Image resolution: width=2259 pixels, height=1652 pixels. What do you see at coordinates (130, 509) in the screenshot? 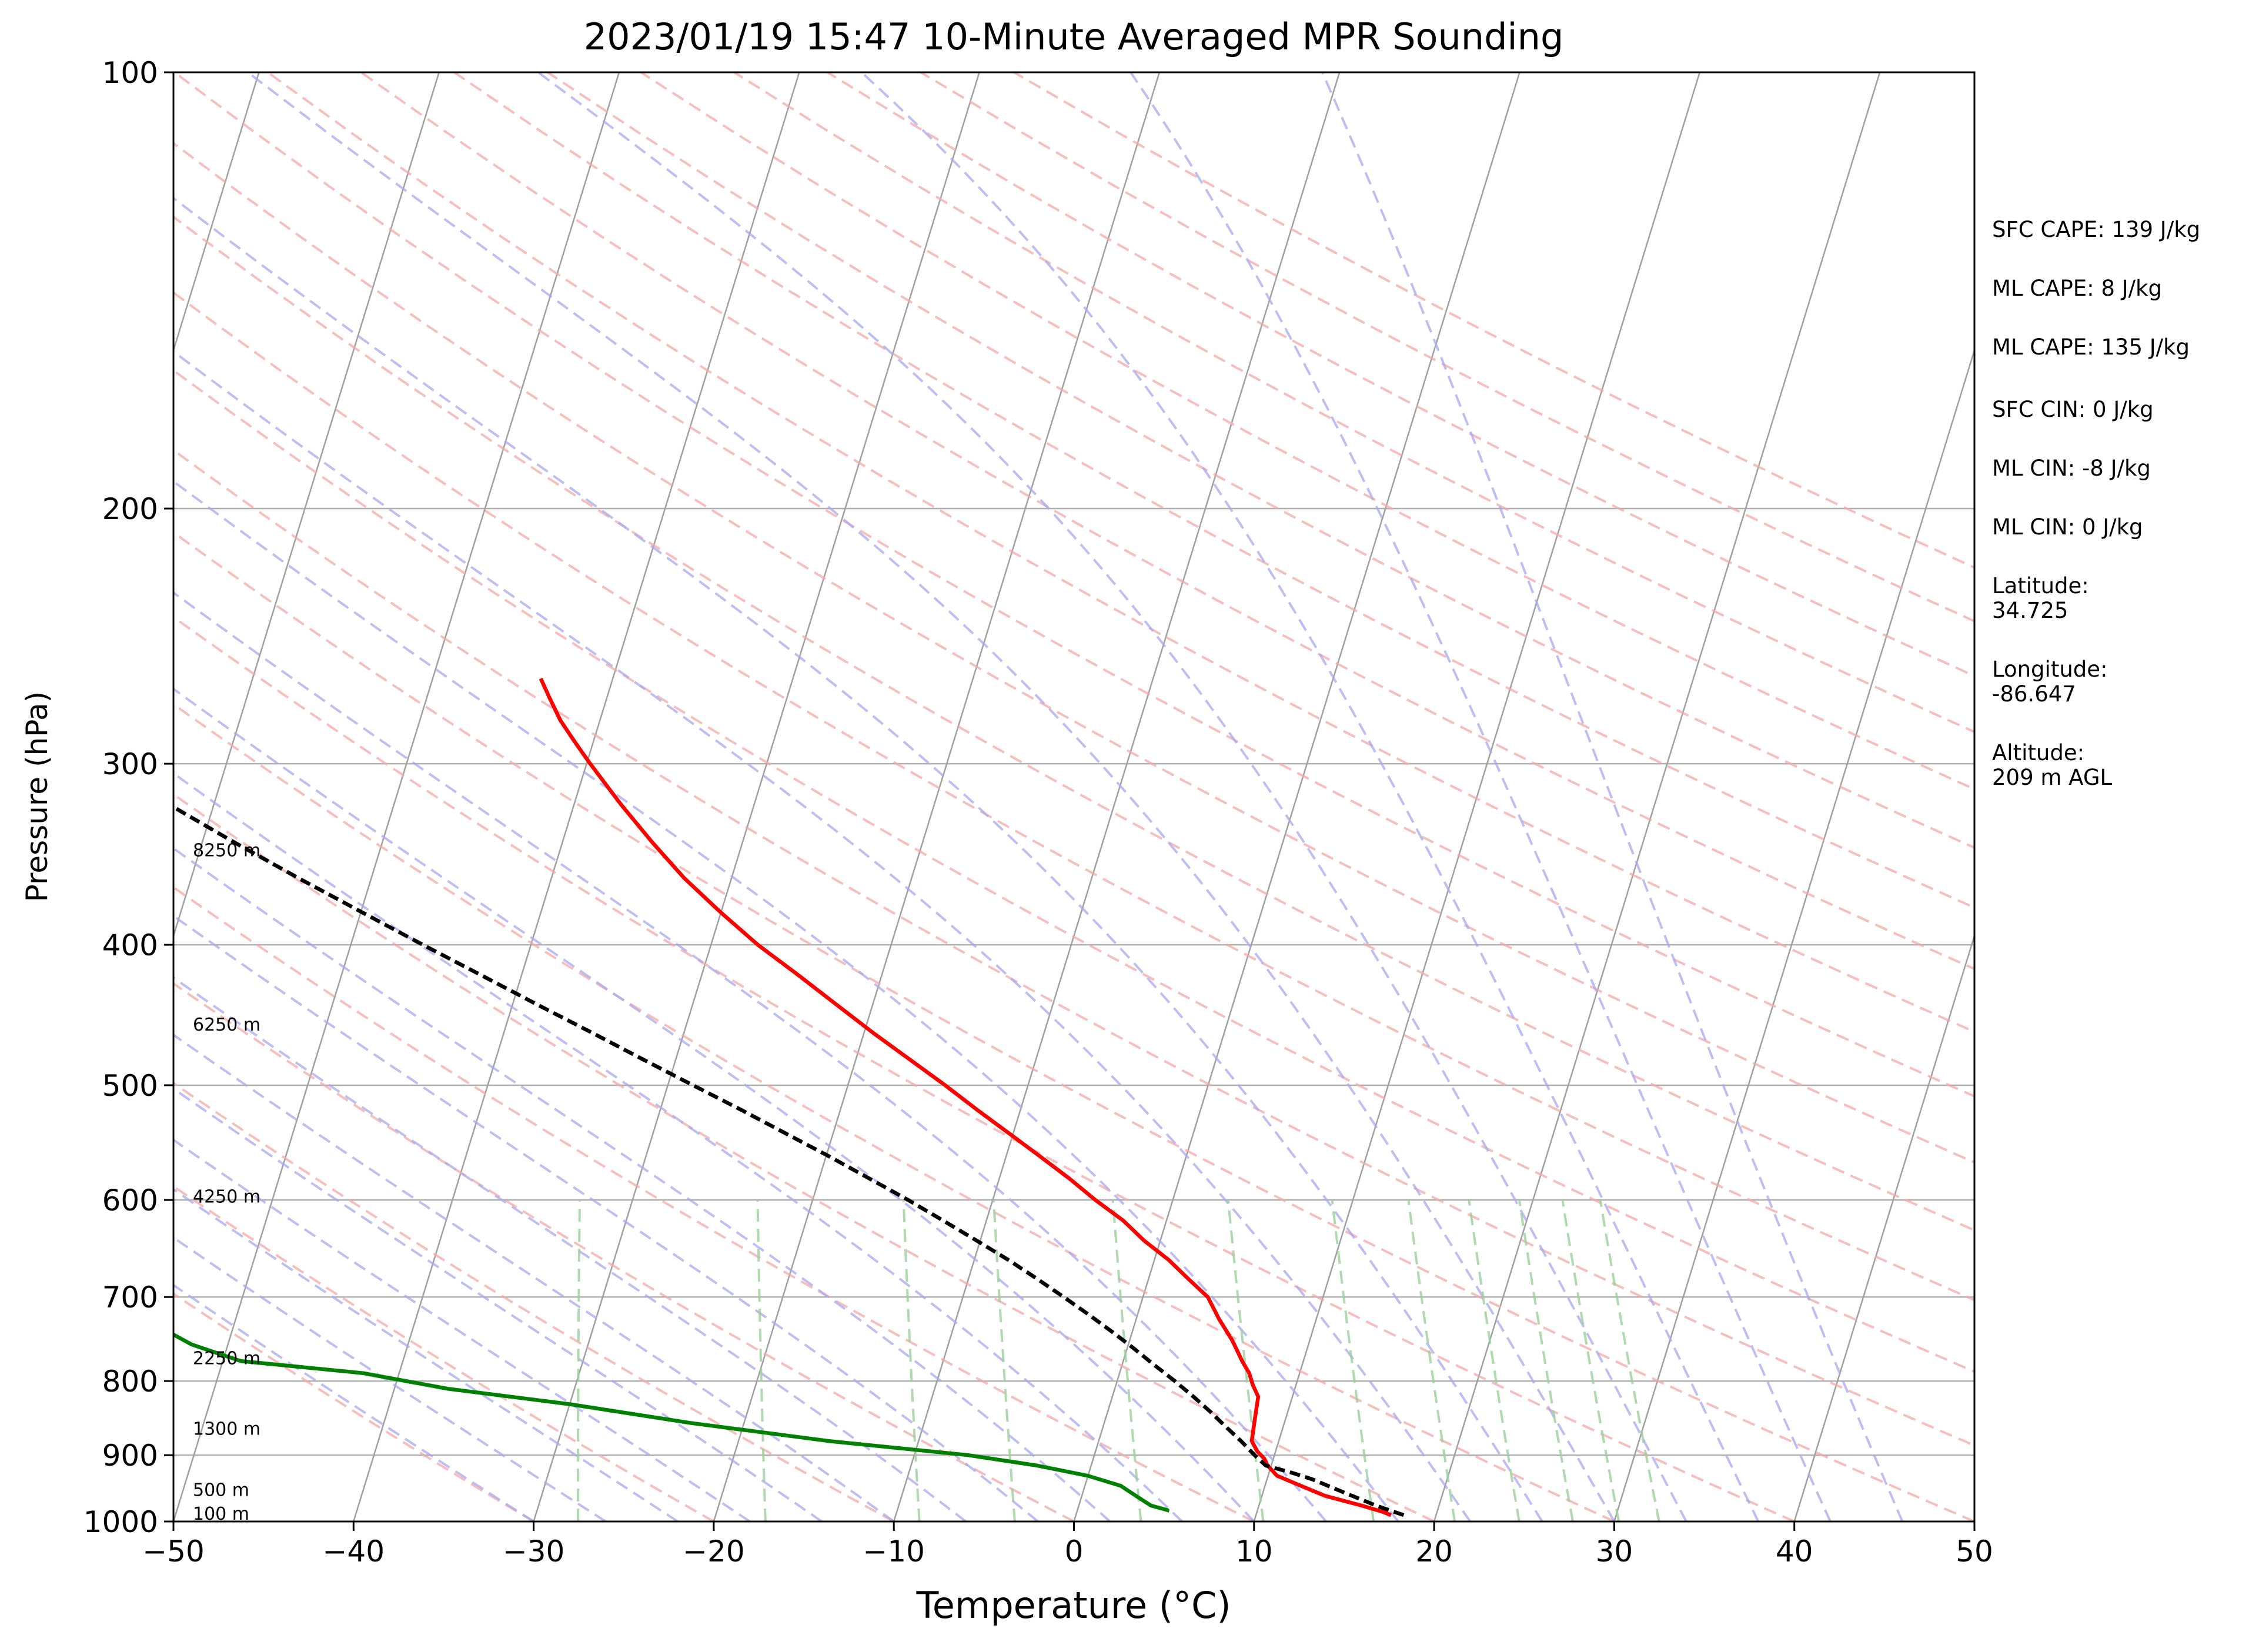
I see `y-tick-label: 200` at bounding box center [130, 509].